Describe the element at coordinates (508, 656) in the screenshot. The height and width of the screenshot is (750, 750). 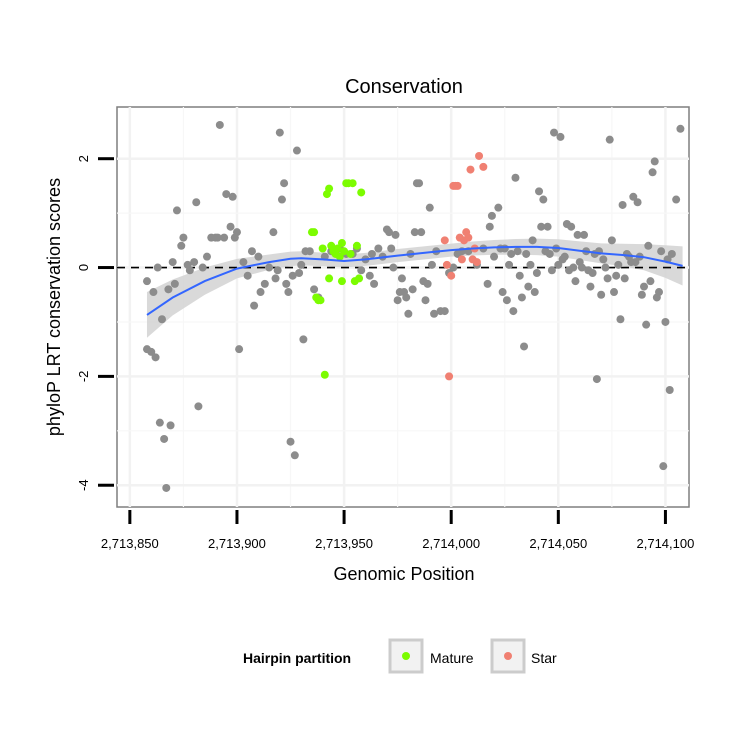
I see `legend-star-marker` at that location.